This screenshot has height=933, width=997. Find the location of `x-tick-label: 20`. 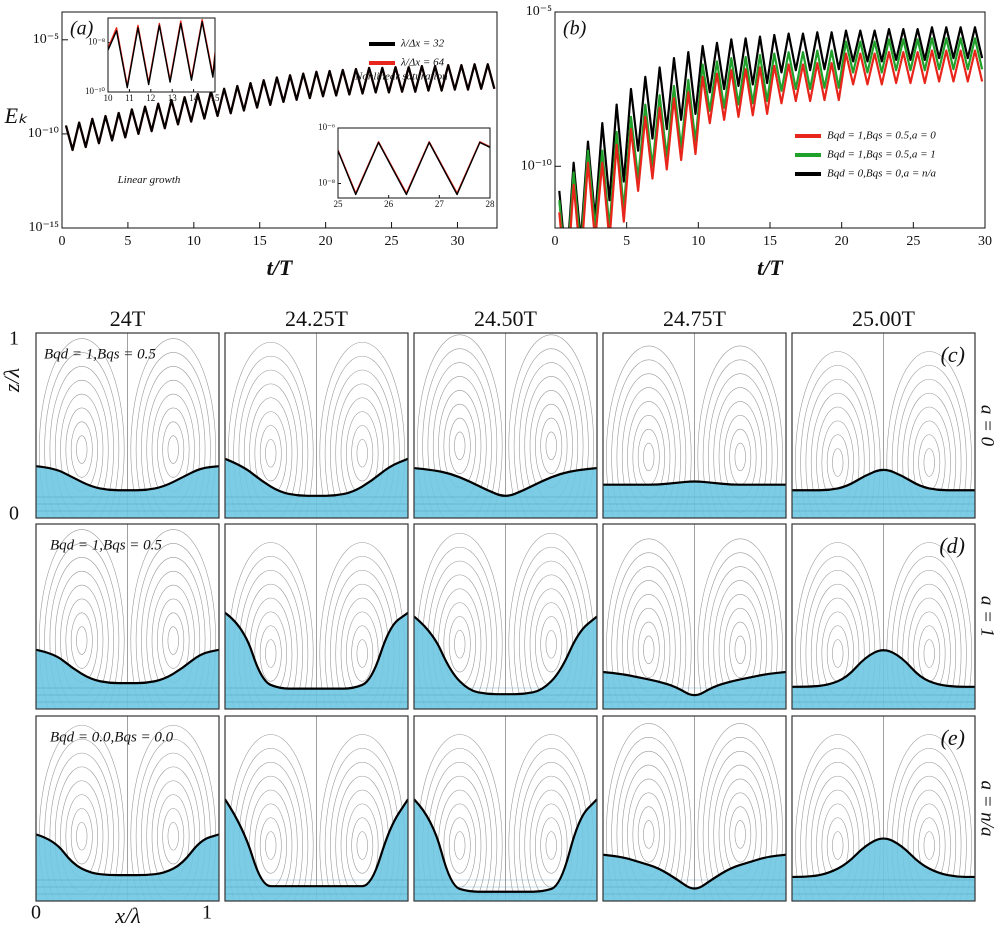

x-tick-label: 20 is located at coordinates (326, 241).